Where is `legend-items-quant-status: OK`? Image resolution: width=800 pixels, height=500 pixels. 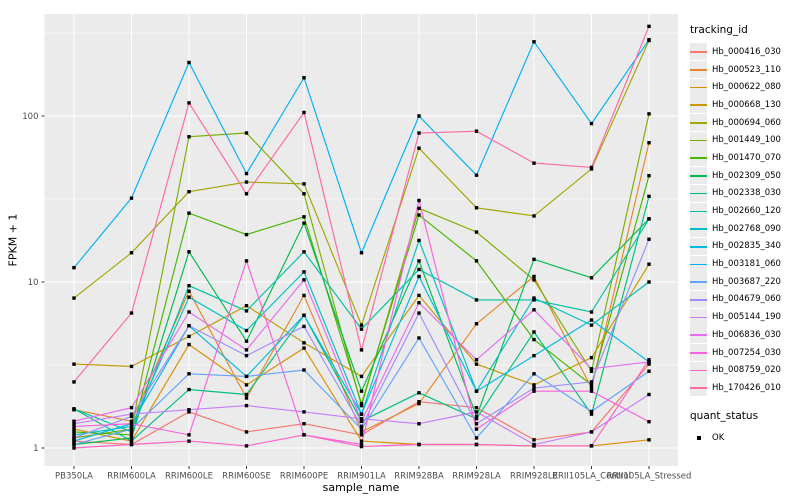 legend-items-quant-status: OK is located at coordinates (744, 438).